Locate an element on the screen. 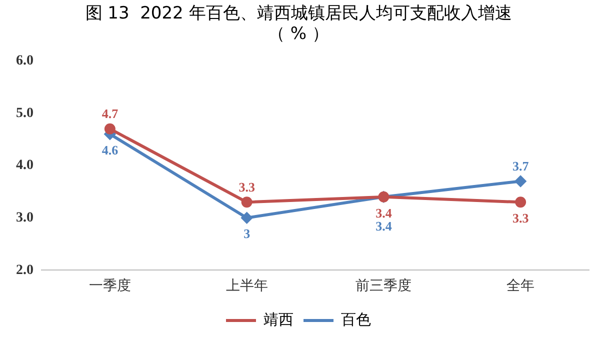 Image resolution: width=609 pixels, height=342 pixels. y-tick-label: 4.0 is located at coordinates (25, 166).